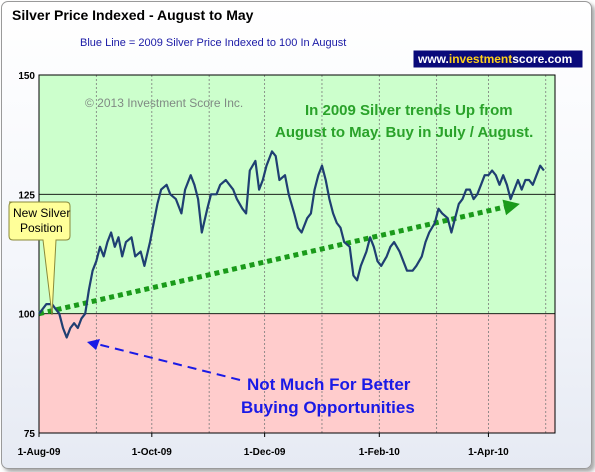  What do you see at coordinates (328, 407) in the screenshot?
I see `dip-annotation-line2: Buying Opportunities` at bounding box center [328, 407].